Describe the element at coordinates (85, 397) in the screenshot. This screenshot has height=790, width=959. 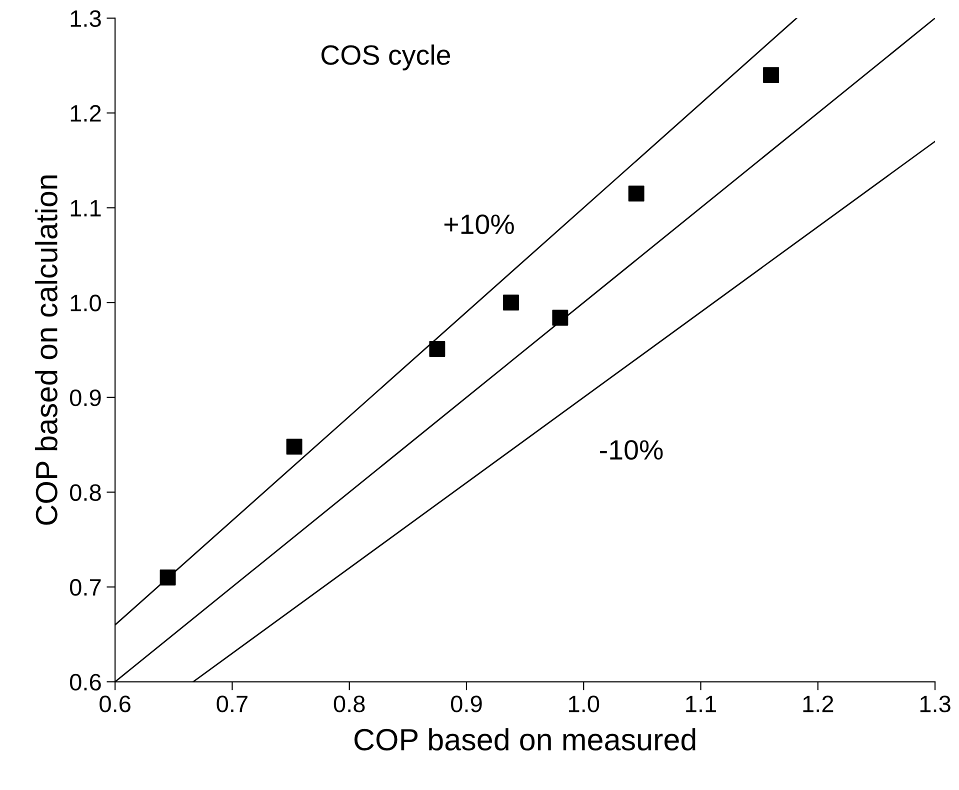
I see `y-tick-label: 0.9` at that location.